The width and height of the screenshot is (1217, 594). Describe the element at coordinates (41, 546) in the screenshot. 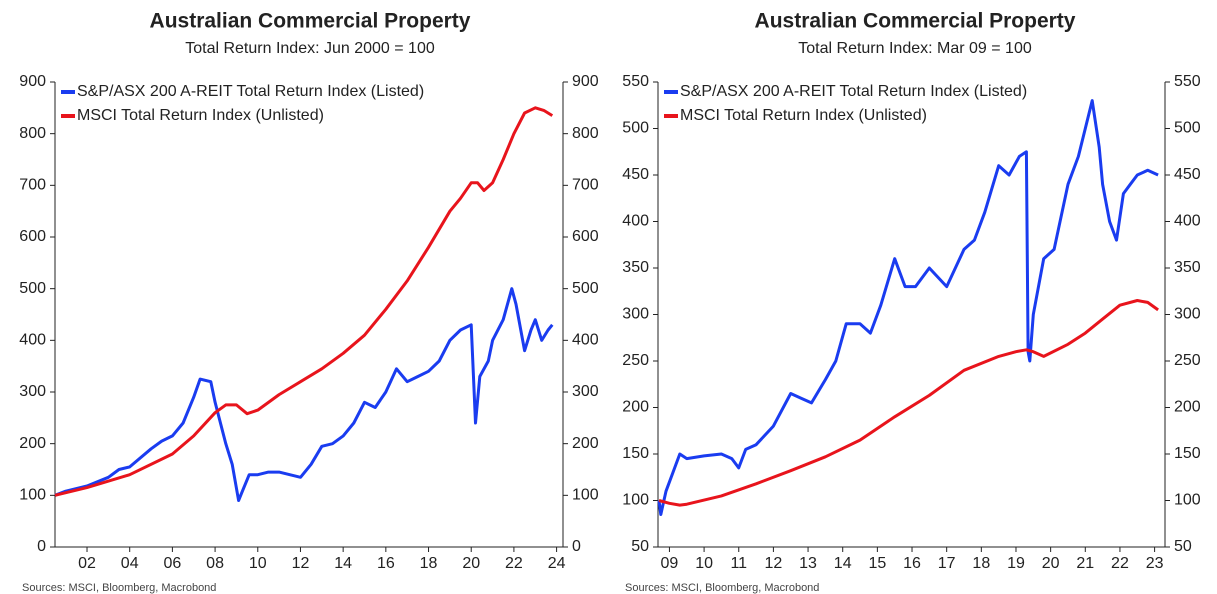

I see `y-tick-label: 0` at that location.